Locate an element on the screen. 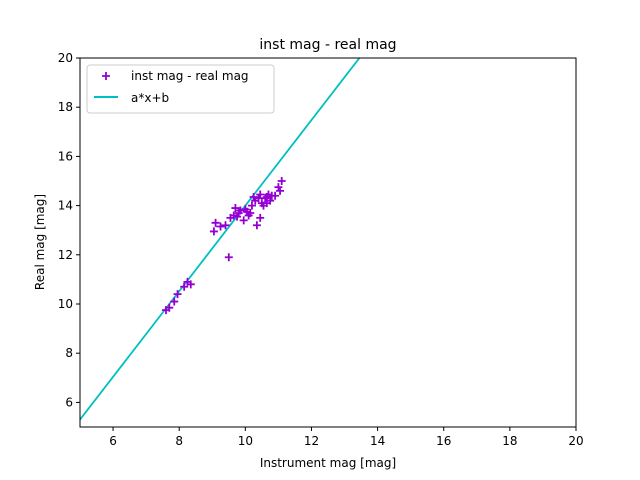 The height and width of the screenshot is (480, 640). legend-box is located at coordinates (180, 89).